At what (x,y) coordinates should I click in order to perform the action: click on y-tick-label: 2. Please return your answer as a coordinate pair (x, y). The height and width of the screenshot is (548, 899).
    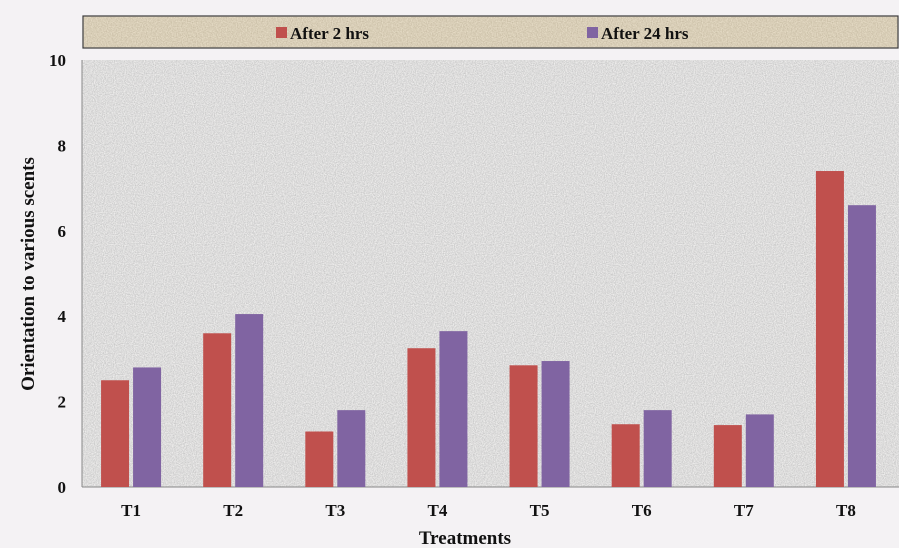
    Looking at the image, I should click on (62, 402).